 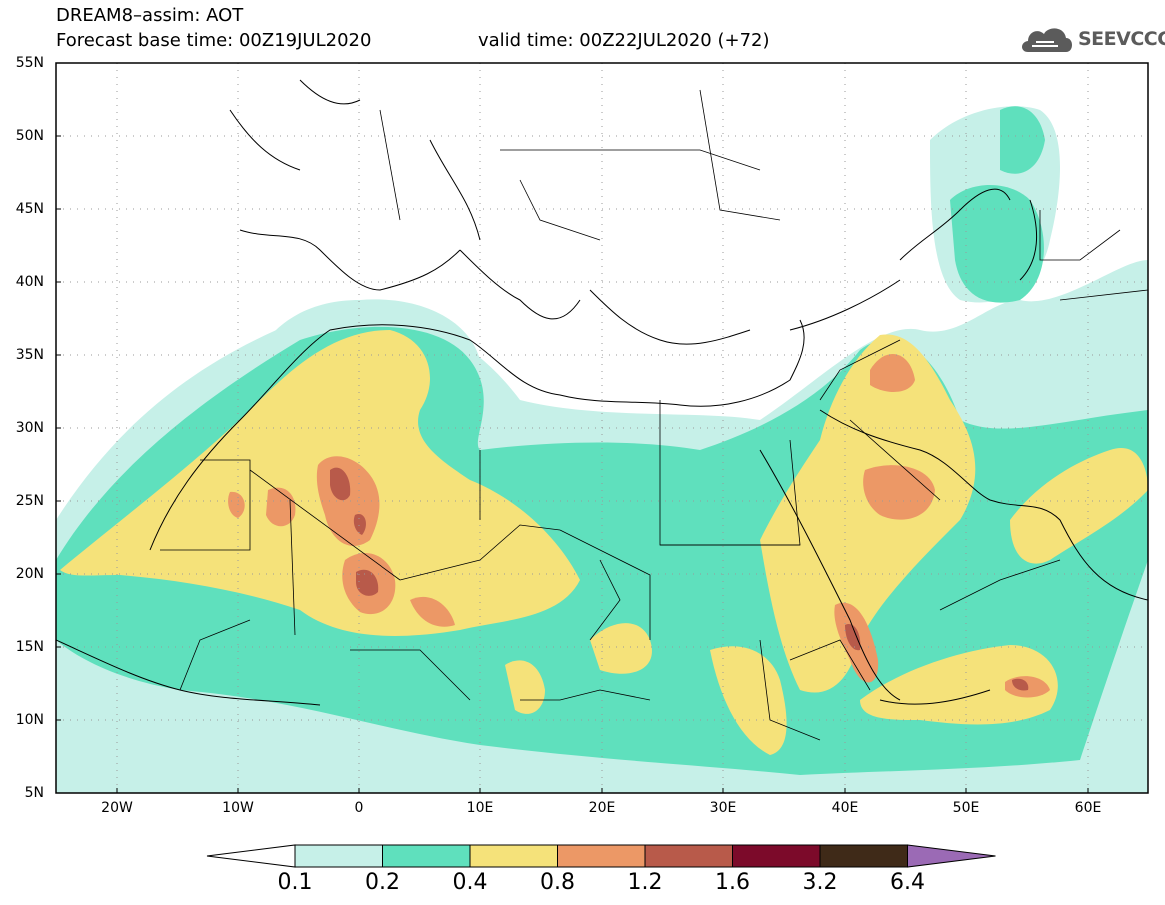 What do you see at coordinates (602, 808) in the screenshot?
I see `lon-label: 20E` at bounding box center [602, 808].